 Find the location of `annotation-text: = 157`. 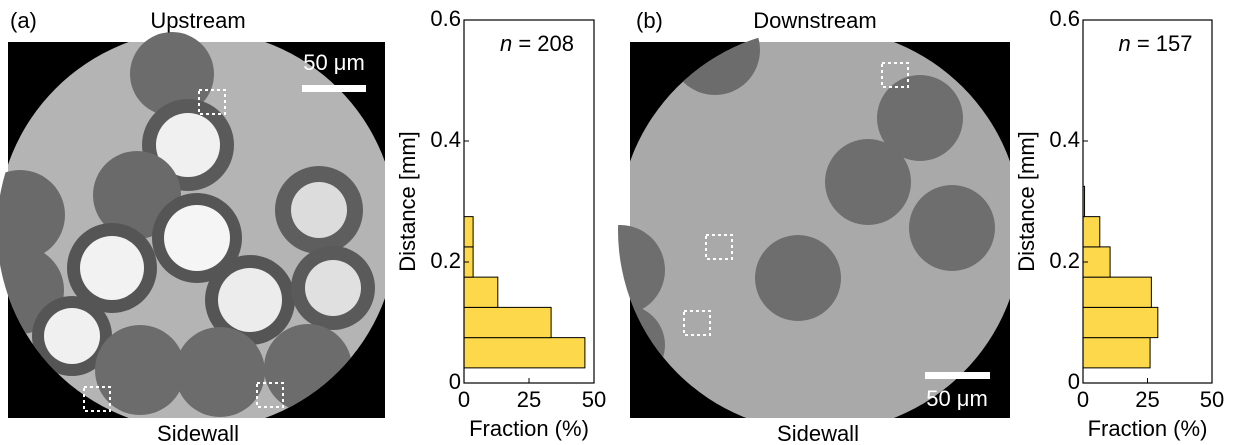

annotation-text: = 157 is located at coordinates (1162, 43).